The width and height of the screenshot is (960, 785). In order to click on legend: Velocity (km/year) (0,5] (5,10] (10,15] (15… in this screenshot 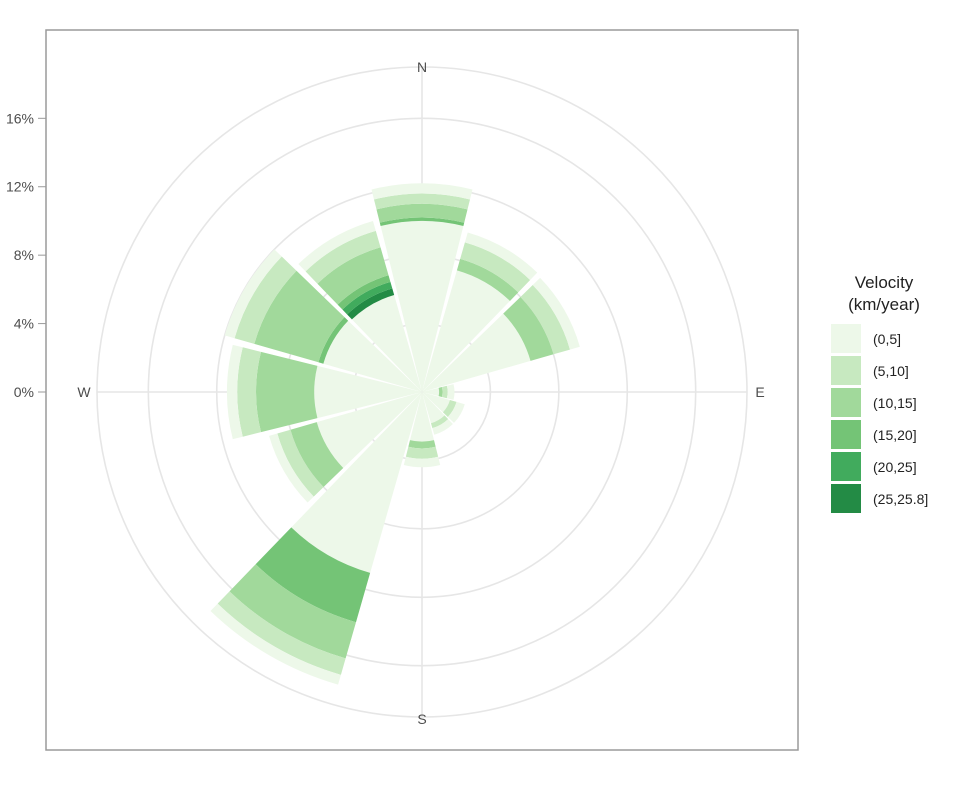, I will do `click(879, 393)`.